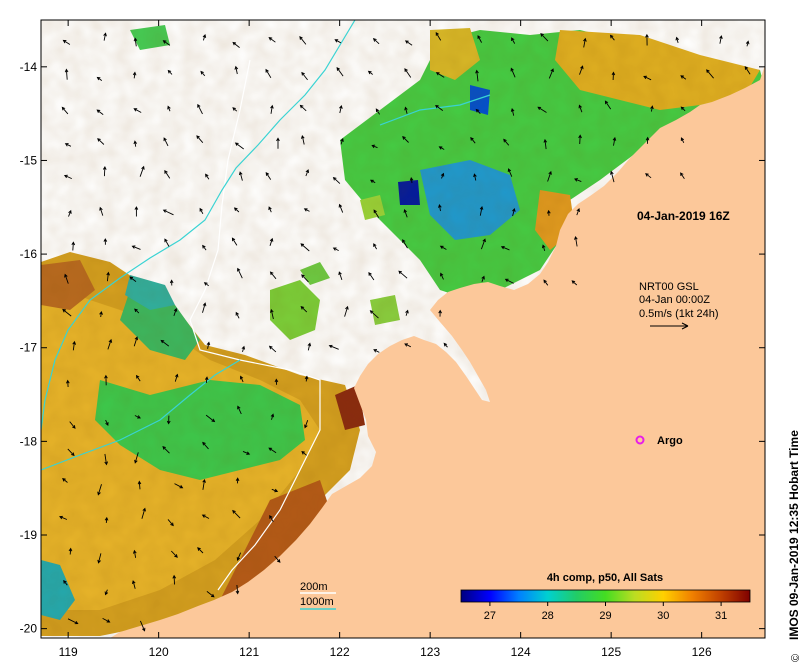 This screenshot has height=672, width=809. What do you see at coordinates (611, 652) in the screenshot?
I see `x-tick-label: 125` at bounding box center [611, 652].